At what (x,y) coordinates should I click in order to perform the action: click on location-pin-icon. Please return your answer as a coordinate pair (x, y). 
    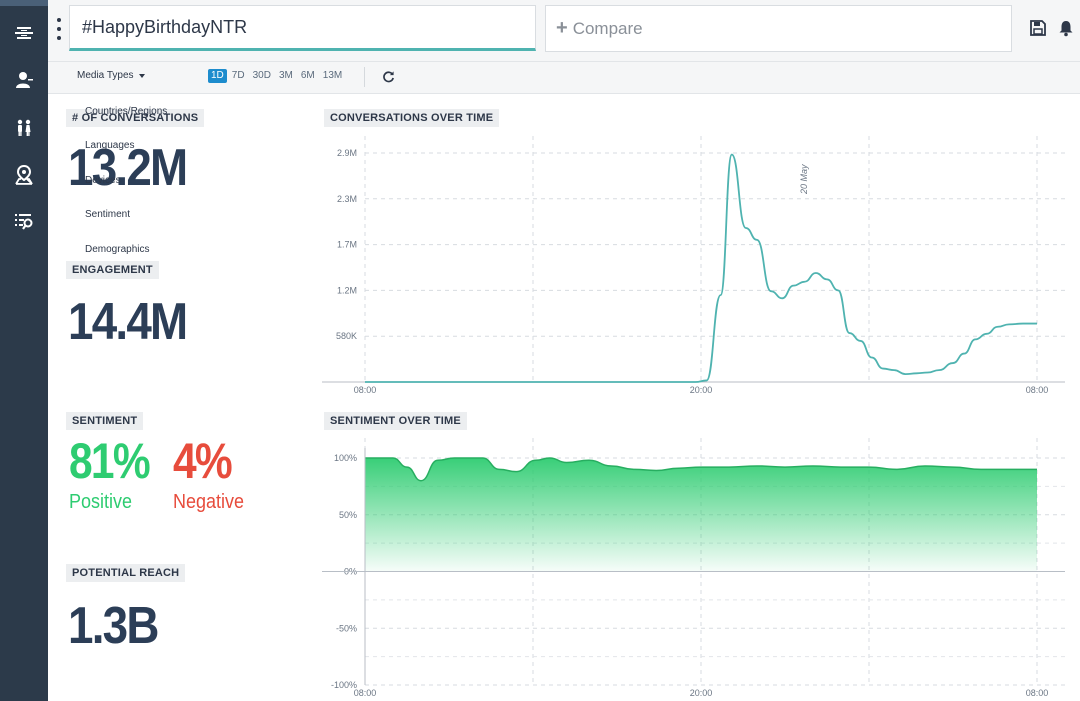
    Looking at the image, I should click on (24, 174).